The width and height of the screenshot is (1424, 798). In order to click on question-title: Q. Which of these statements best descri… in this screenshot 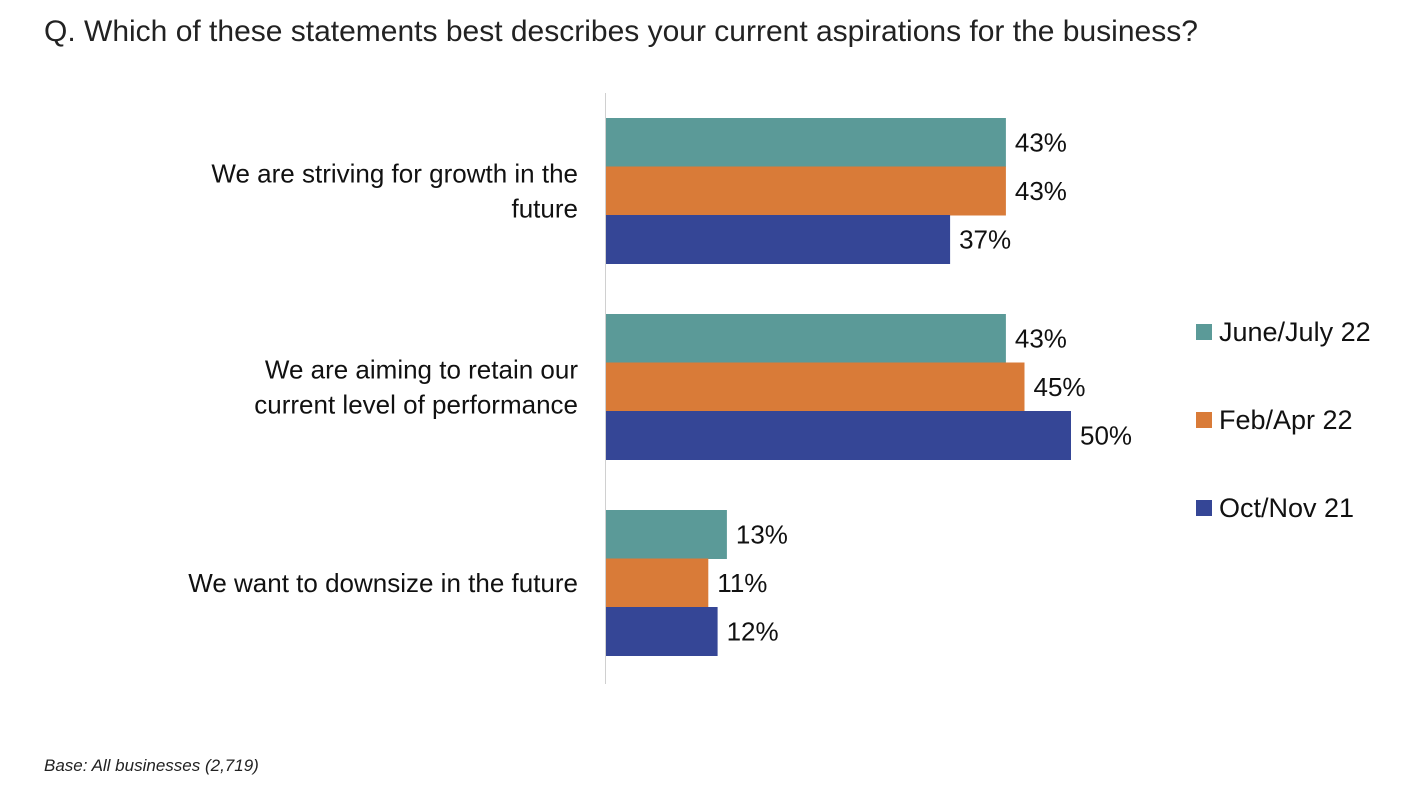, I will do `click(621, 31)`.